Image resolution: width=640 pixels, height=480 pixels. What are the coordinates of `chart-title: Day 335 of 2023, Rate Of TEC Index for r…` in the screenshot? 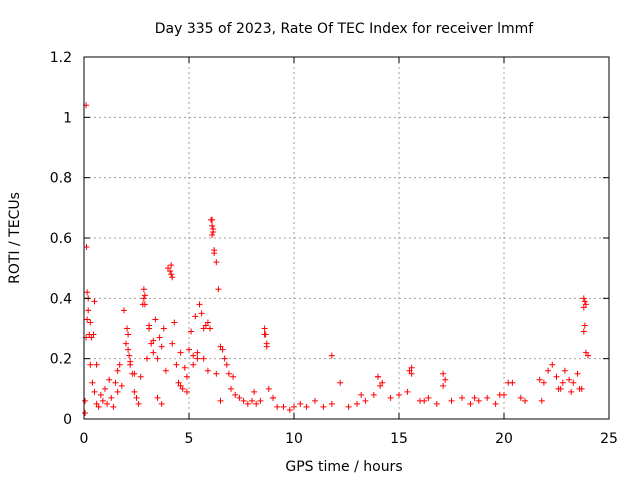 It's located at (345, 29).